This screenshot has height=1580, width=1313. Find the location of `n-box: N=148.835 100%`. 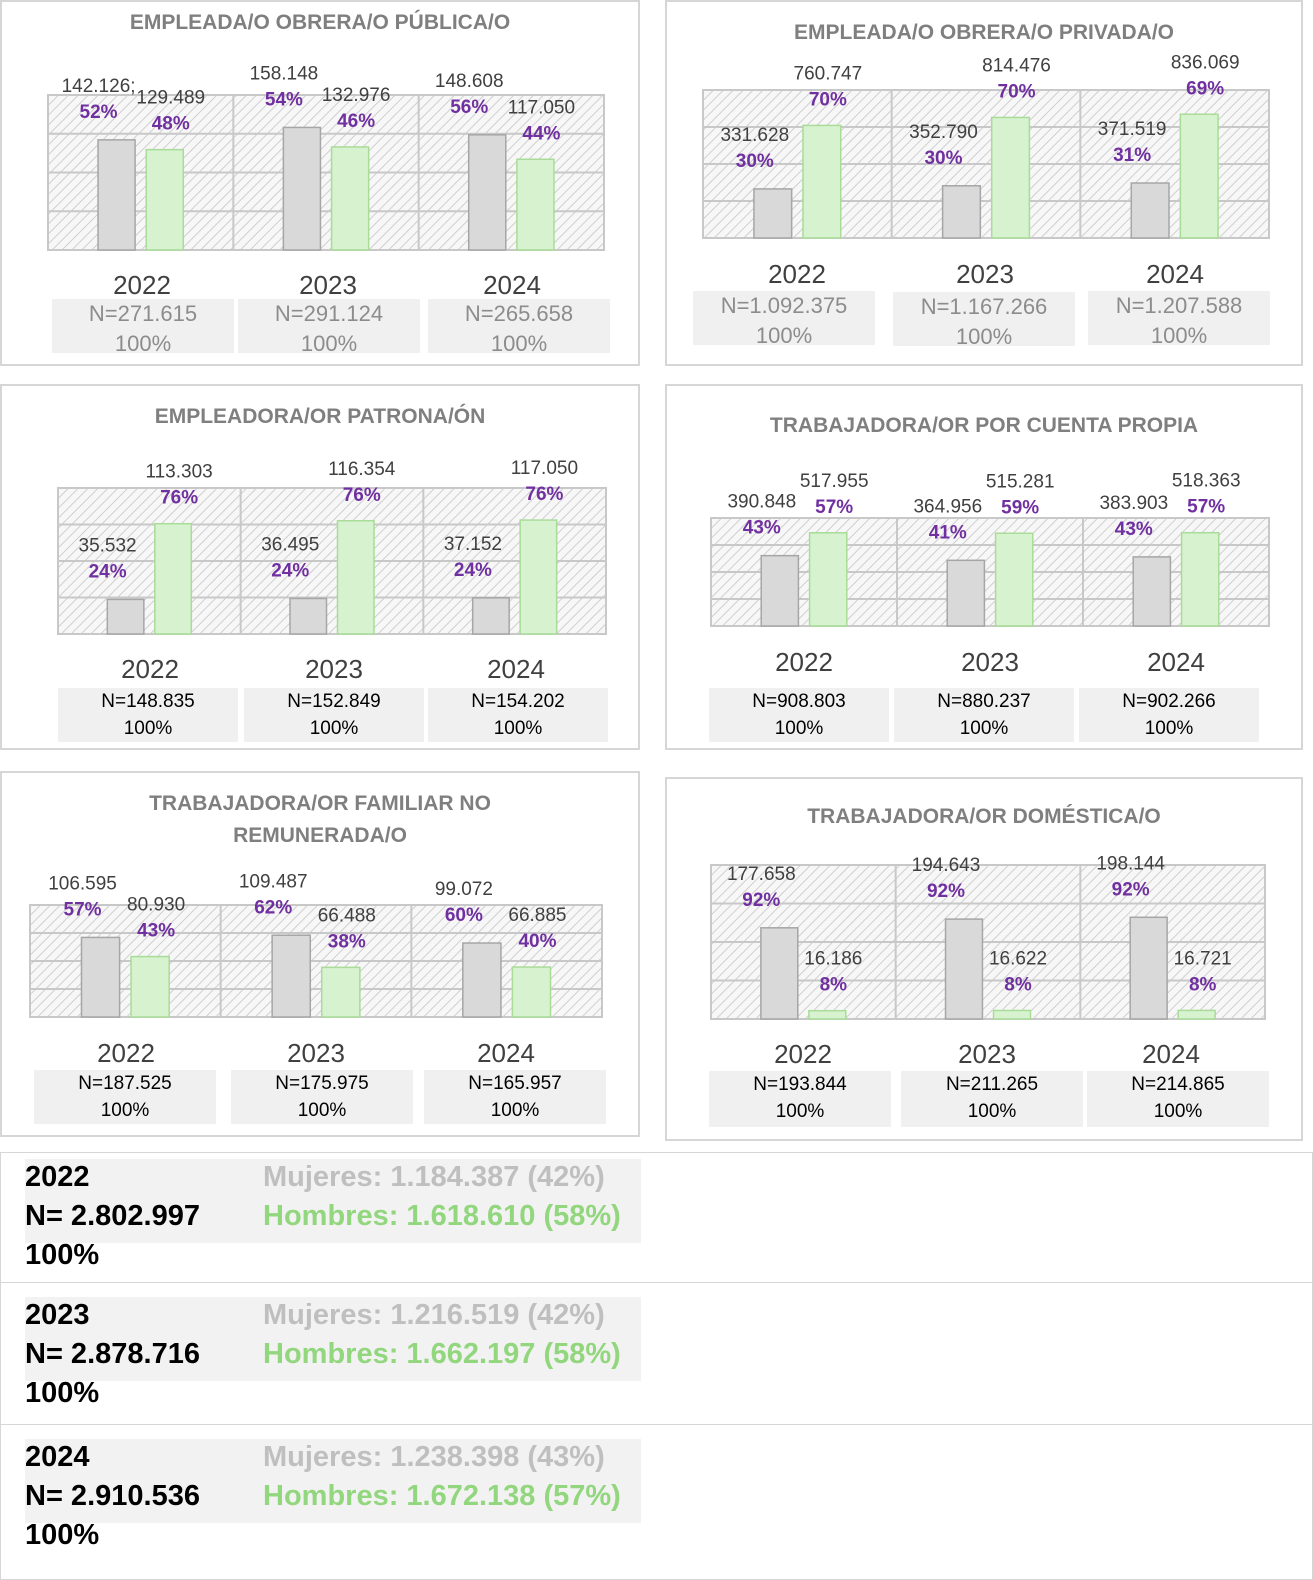

n-box: N=148.835 100% is located at coordinates (148, 715).